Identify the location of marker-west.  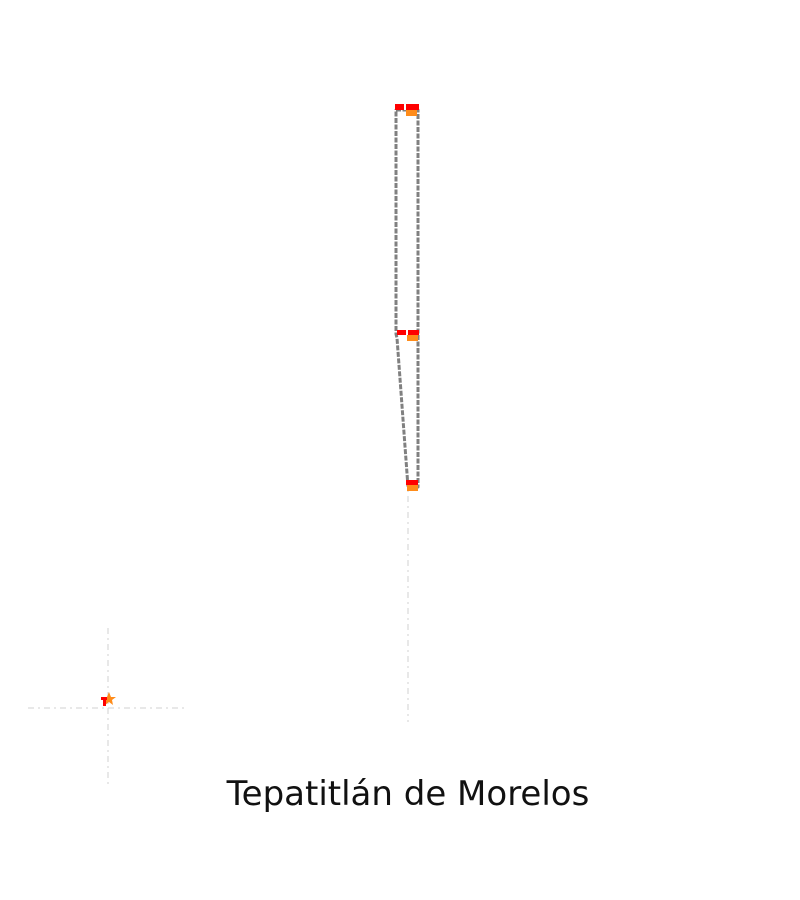
(108, 699).